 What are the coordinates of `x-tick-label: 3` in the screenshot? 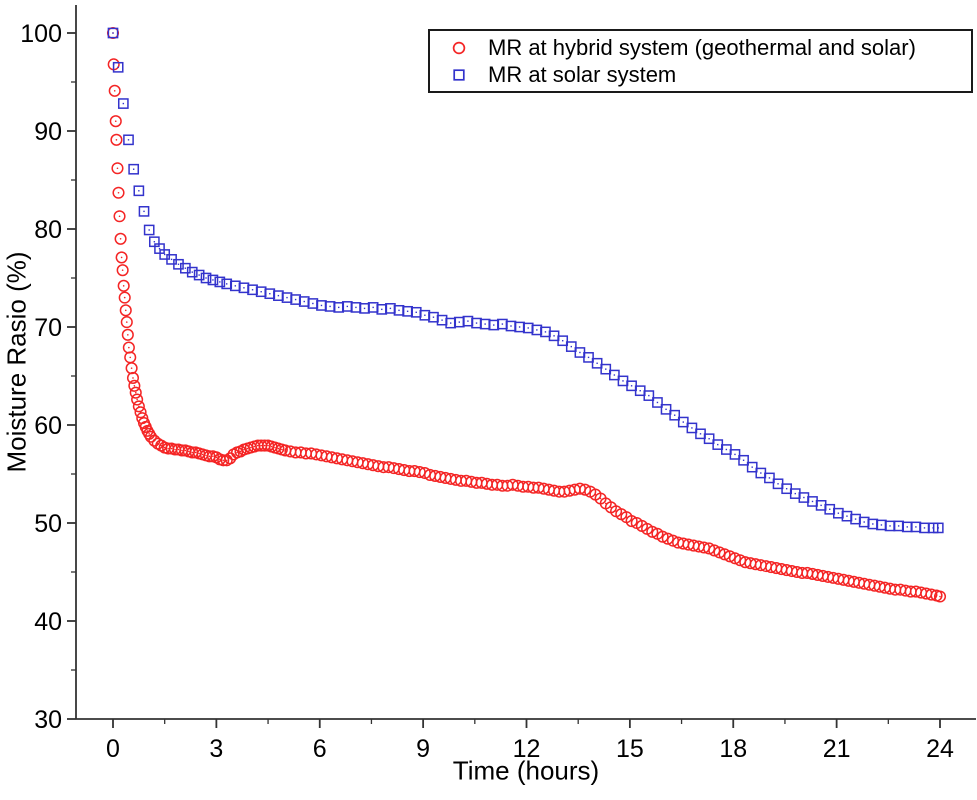 It's located at (216, 749).